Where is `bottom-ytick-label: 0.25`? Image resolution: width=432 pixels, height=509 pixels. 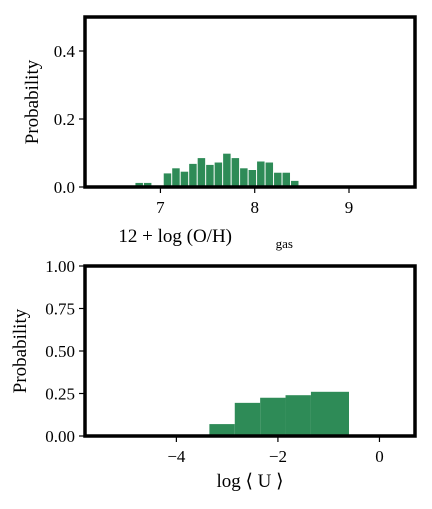 bottom-ytick-label: 0.25 is located at coordinates (60, 394).